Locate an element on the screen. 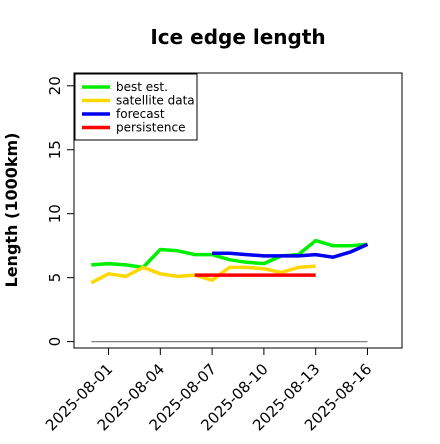 The image size is (440, 444). series-line-forecast is located at coordinates (290, 250).